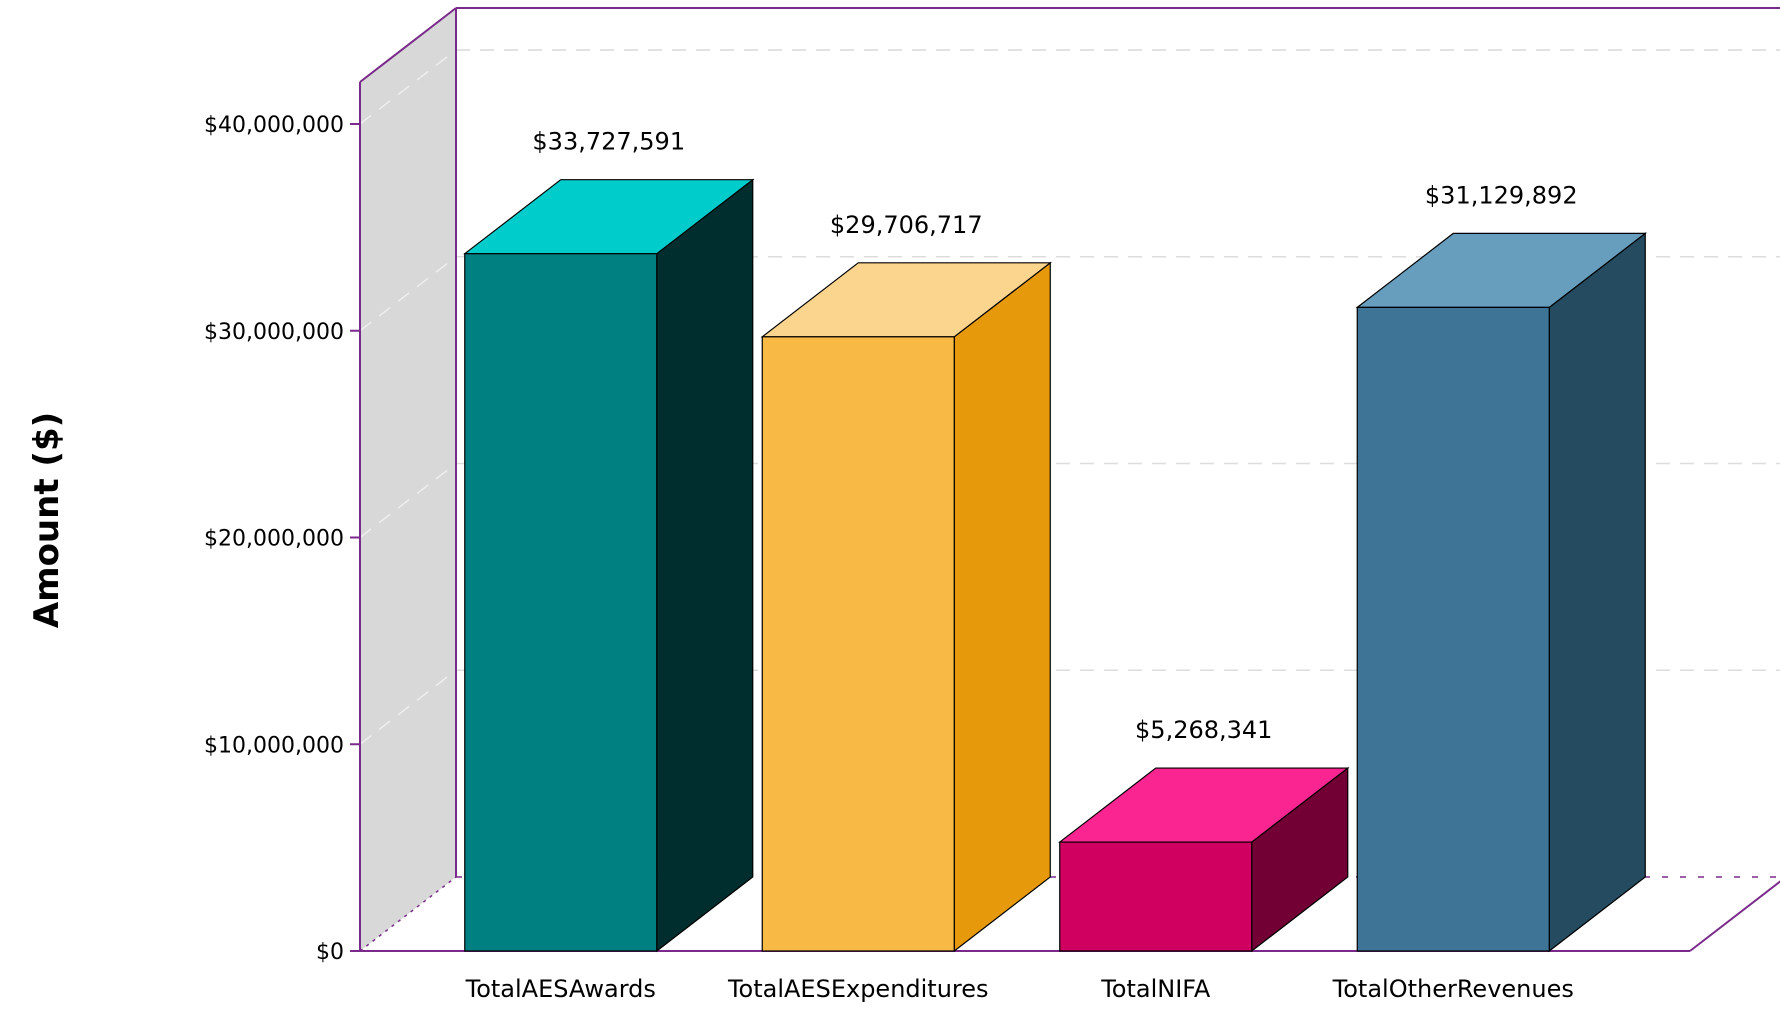 This screenshot has width=1780, height=1015. What do you see at coordinates (858, 989) in the screenshot?
I see `x-tick-label: TotalAESExpenditures` at bounding box center [858, 989].